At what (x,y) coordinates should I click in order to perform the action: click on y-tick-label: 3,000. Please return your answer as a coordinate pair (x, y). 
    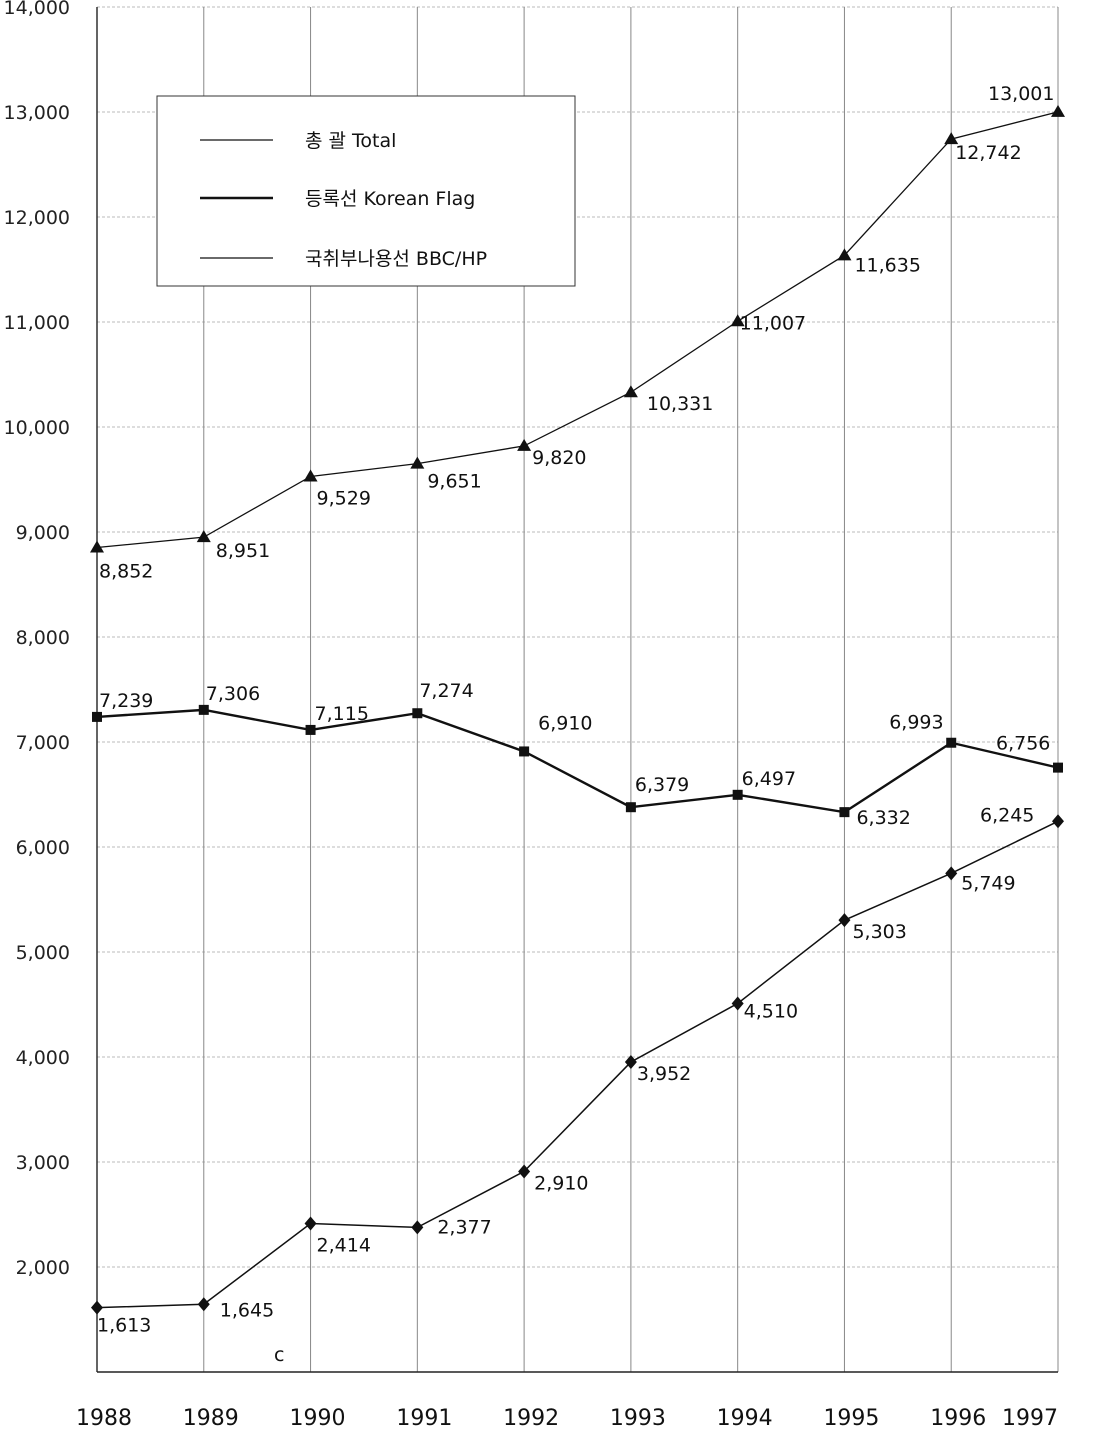
    Looking at the image, I should click on (43, 1163).